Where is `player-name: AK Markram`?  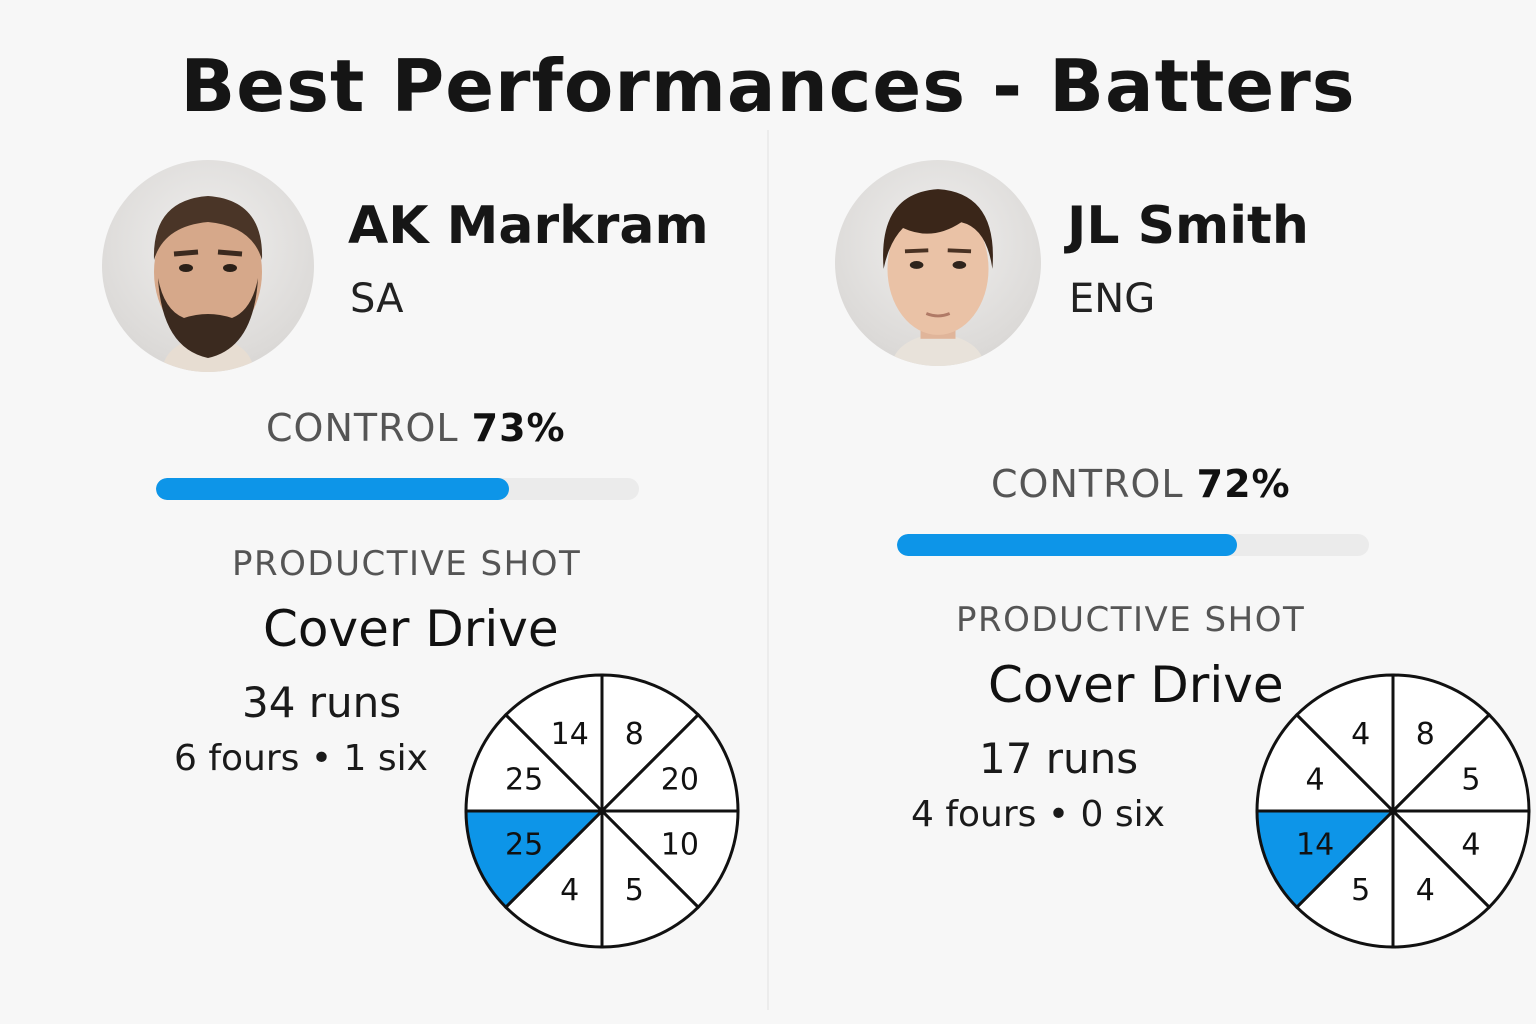
player-name: AK Markram is located at coordinates (528, 226).